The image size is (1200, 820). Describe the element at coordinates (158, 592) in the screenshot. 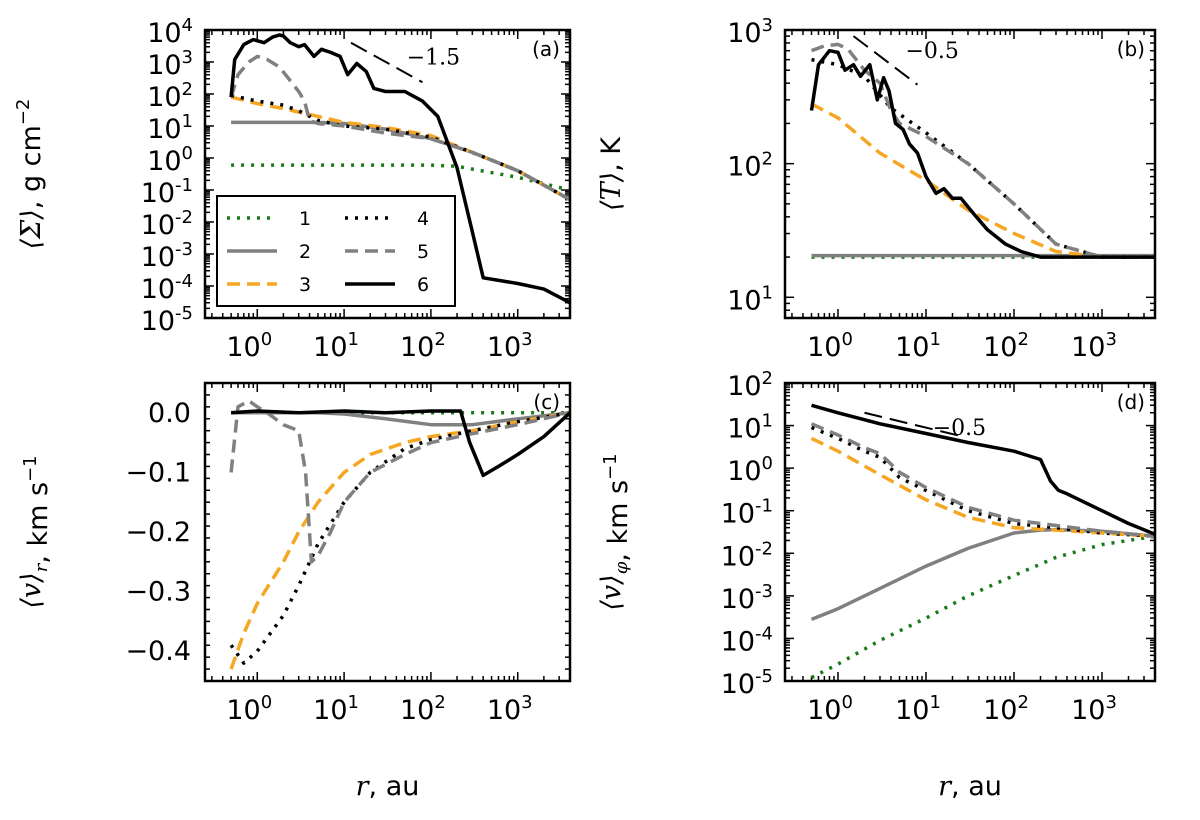

I see `y-tick-label: −0.3` at that location.